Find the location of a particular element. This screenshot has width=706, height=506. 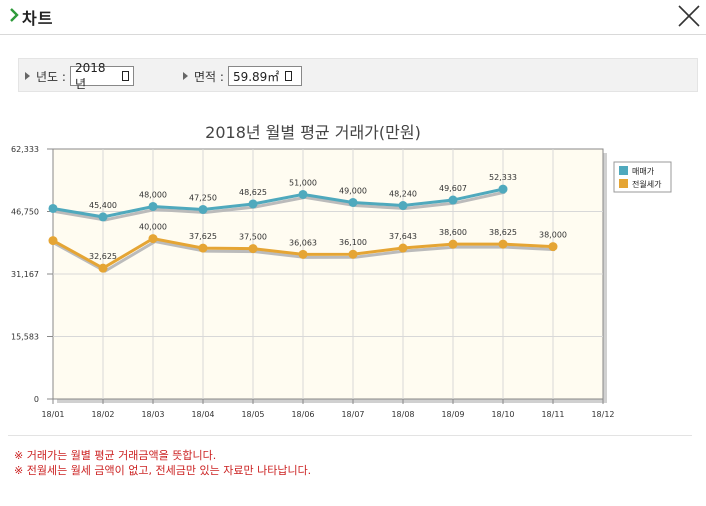

data-label: 36,063 is located at coordinates (303, 242).